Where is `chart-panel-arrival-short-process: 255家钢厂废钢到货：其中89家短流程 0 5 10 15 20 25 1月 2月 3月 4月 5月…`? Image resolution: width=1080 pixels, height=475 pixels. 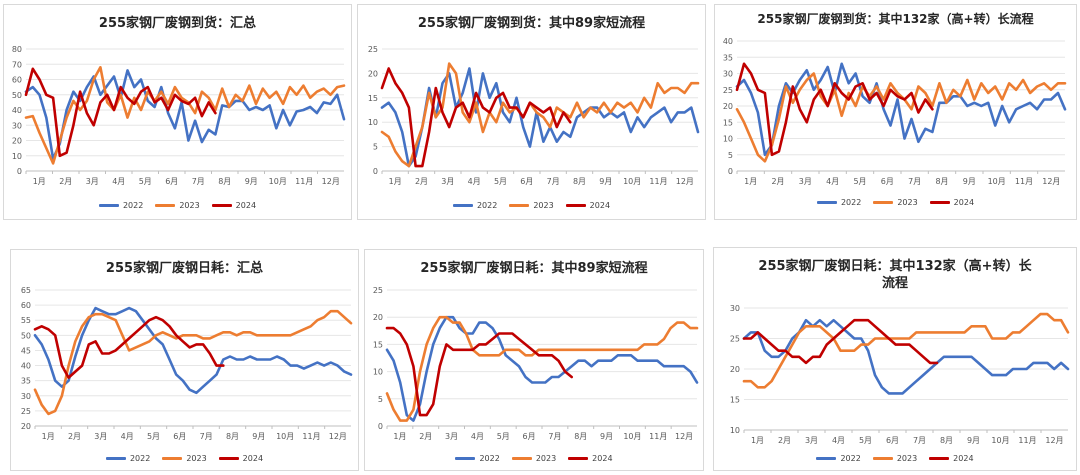 chart-panel-arrival-short-process: 255家钢厂废钢到货：其中89家短流程 0 5 10 15 20 25 1月 2月 3月 4月 5月… is located at coordinates (531, 112).